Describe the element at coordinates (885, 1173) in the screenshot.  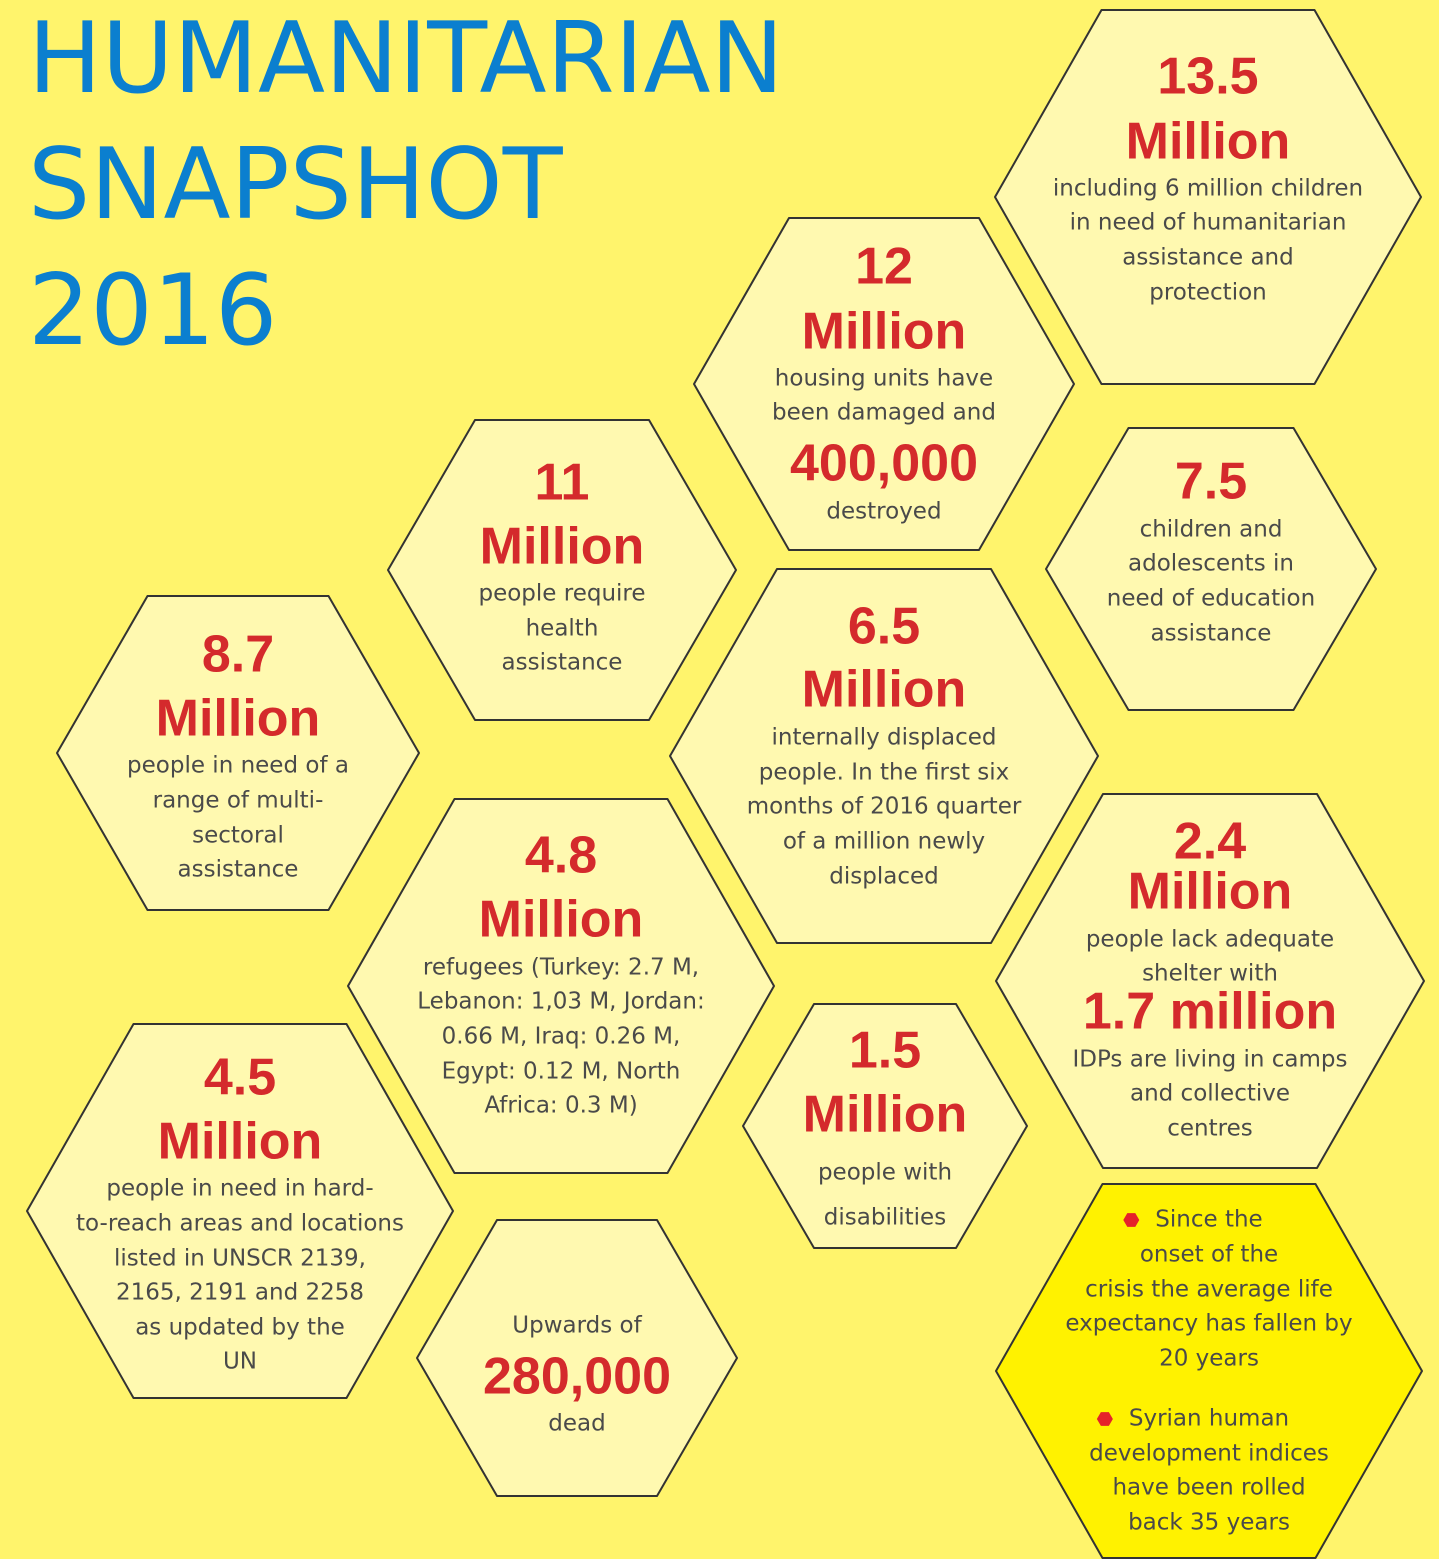
I see `body-text: people with` at that location.